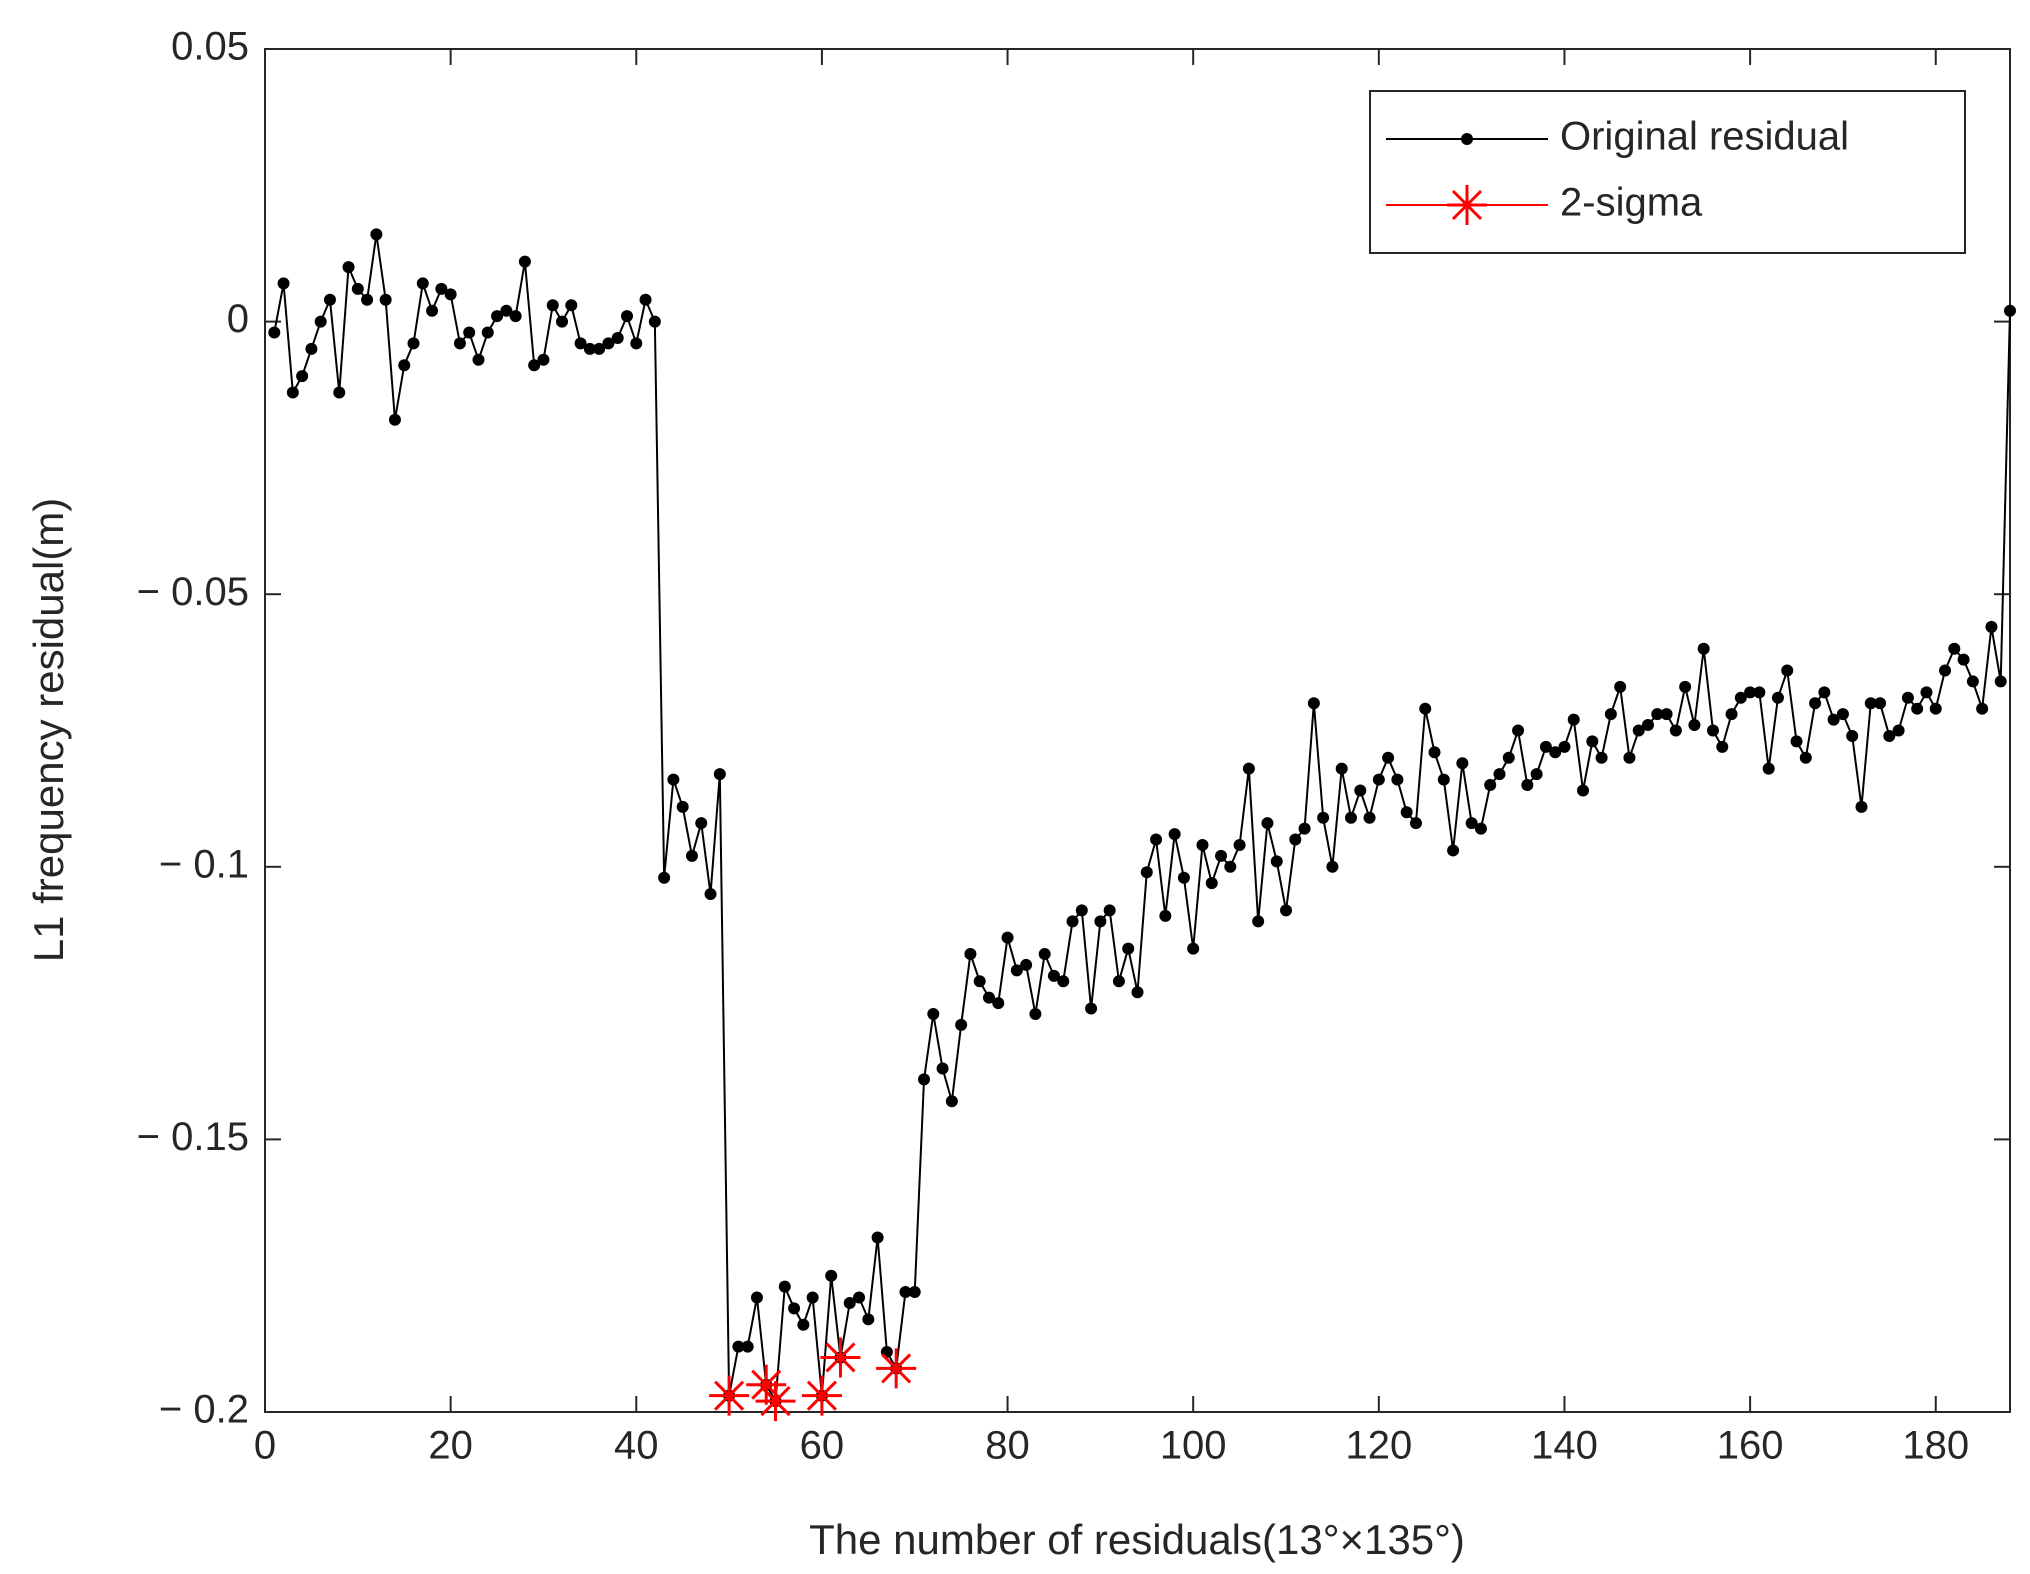  What do you see at coordinates (1667, 172) in the screenshot?
I see `legend-box` at bounding box center [1667, 172].